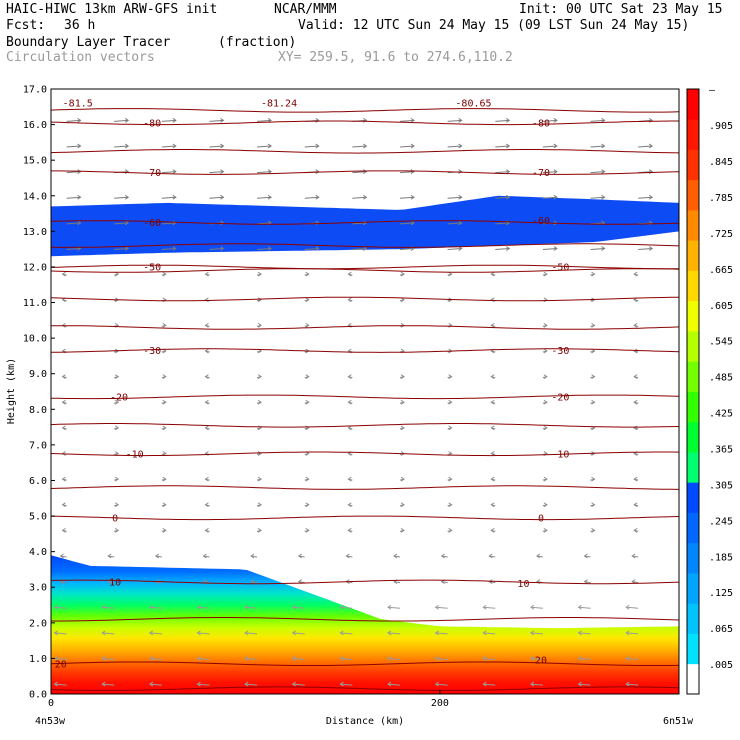 The width and height of the screenshot is (740, 740). I want to click on colorbar-label: .485, so click(721, 378).